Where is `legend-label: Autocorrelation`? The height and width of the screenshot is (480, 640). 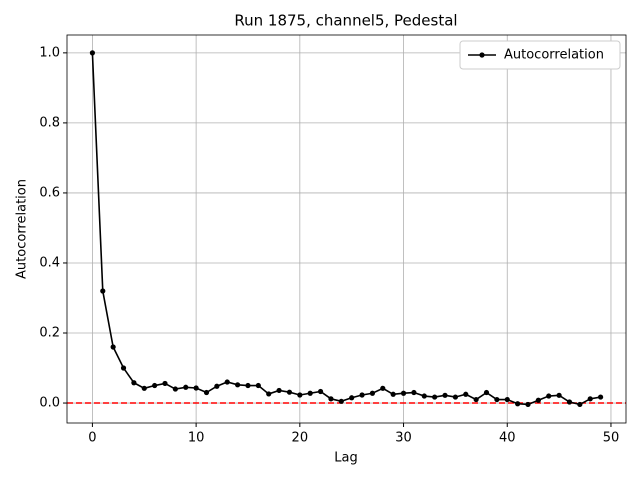
legend-label: Autocorrelation is located at coordinates (554, 55).